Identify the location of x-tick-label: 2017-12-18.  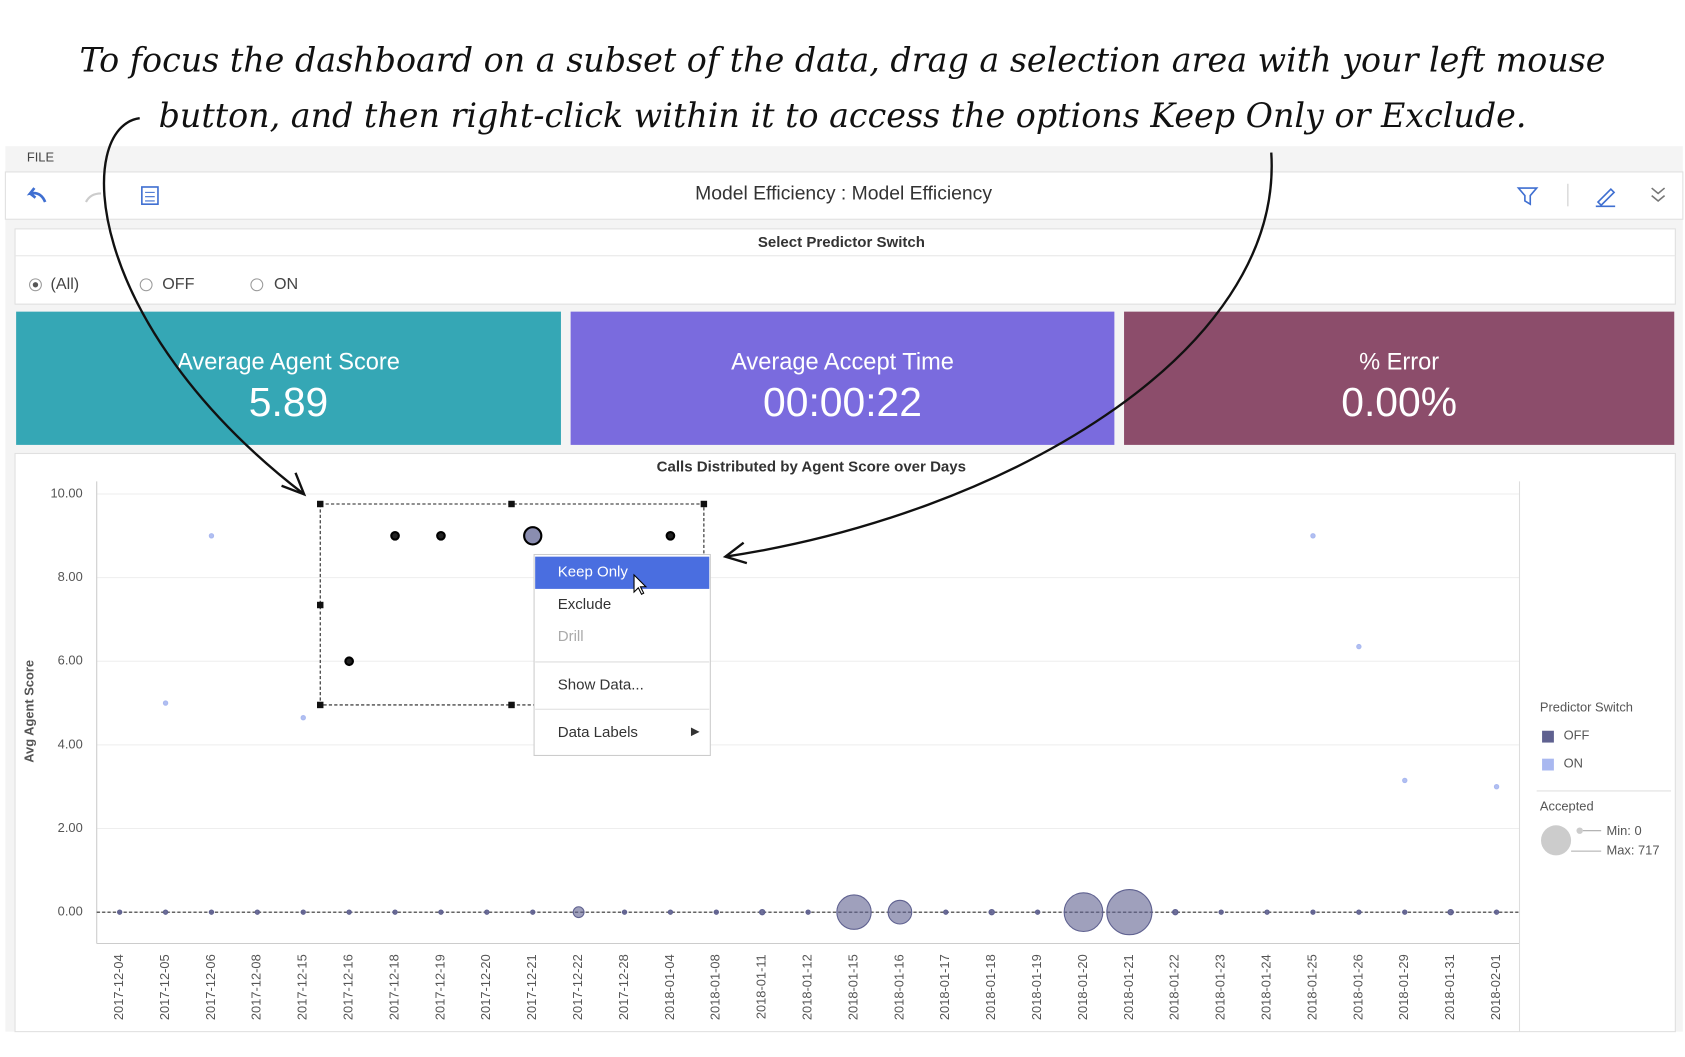
(393, 987).